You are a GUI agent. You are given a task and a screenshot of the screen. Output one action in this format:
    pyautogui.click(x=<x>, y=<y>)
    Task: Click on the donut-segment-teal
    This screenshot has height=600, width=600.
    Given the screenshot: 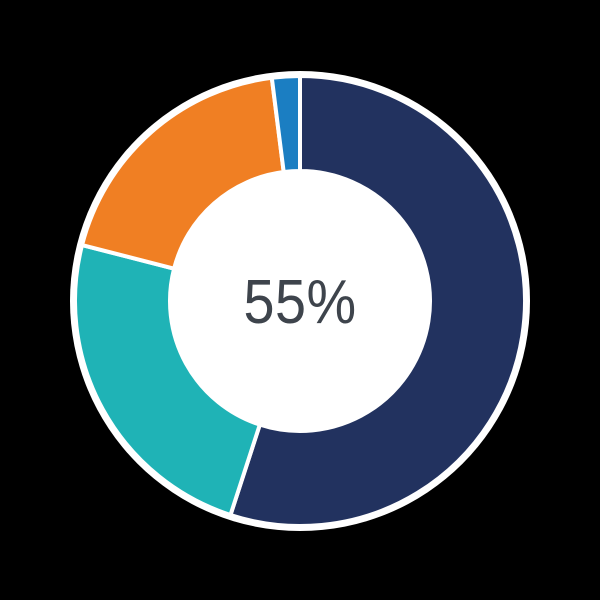 What is the action you would take?
    pyautogui.click(x=168, y=380)
    